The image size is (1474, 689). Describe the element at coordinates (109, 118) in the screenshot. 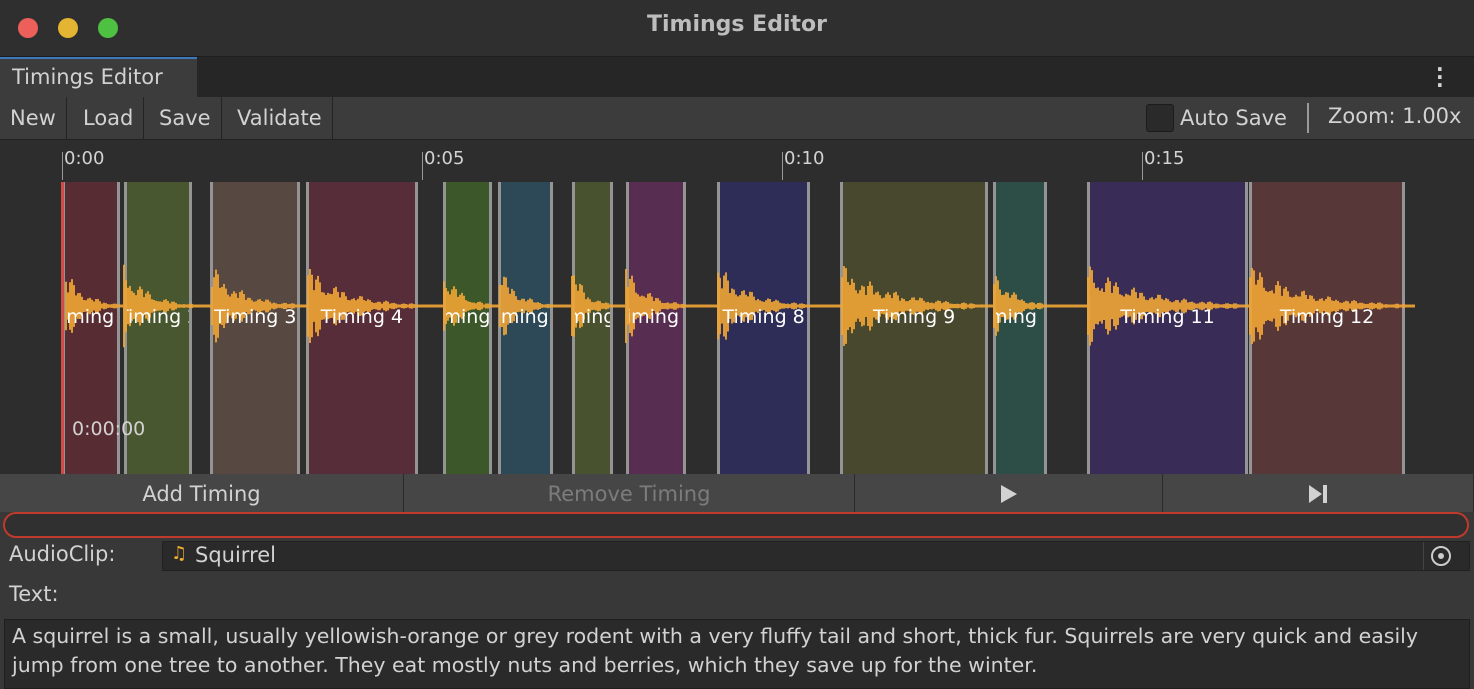

I see `toolbar-button: Load` at that location.